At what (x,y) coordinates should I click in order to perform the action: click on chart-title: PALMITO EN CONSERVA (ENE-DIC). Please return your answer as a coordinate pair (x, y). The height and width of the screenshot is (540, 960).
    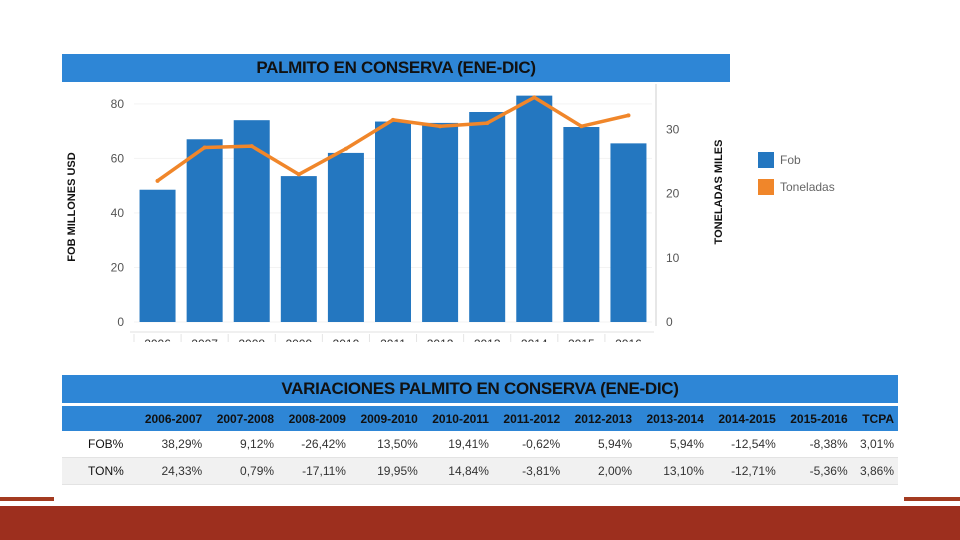
    Looking at the image, I should click on (396, 68).